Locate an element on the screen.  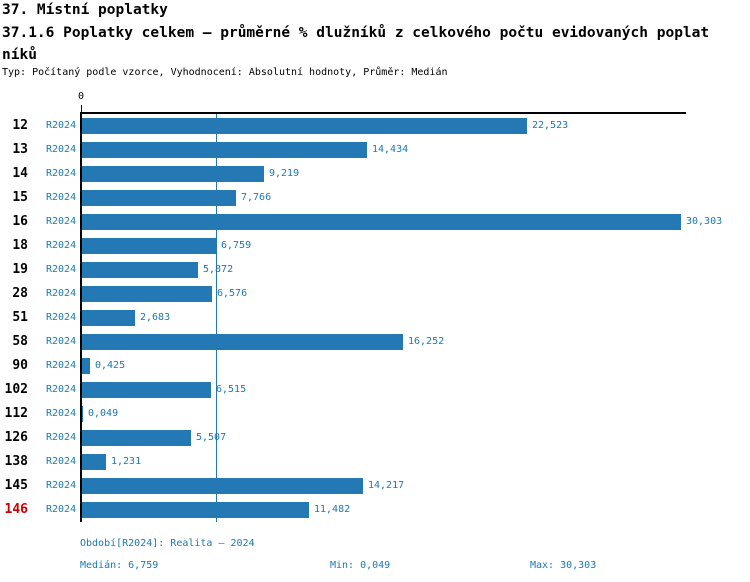
min-stat-label: Min: 0,049 is located at coordinates (360, 565).